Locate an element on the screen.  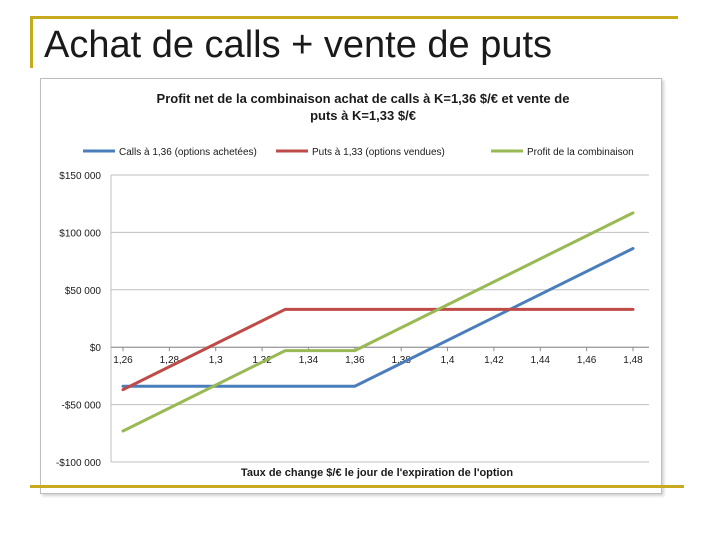
y-tick-label: -$100 000 is located at coordinates (78, 463).